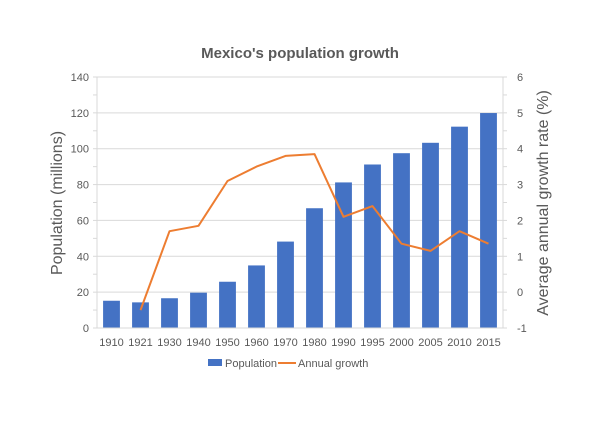  I want to click on x-tick-1950: 1950, so click(227, 343).